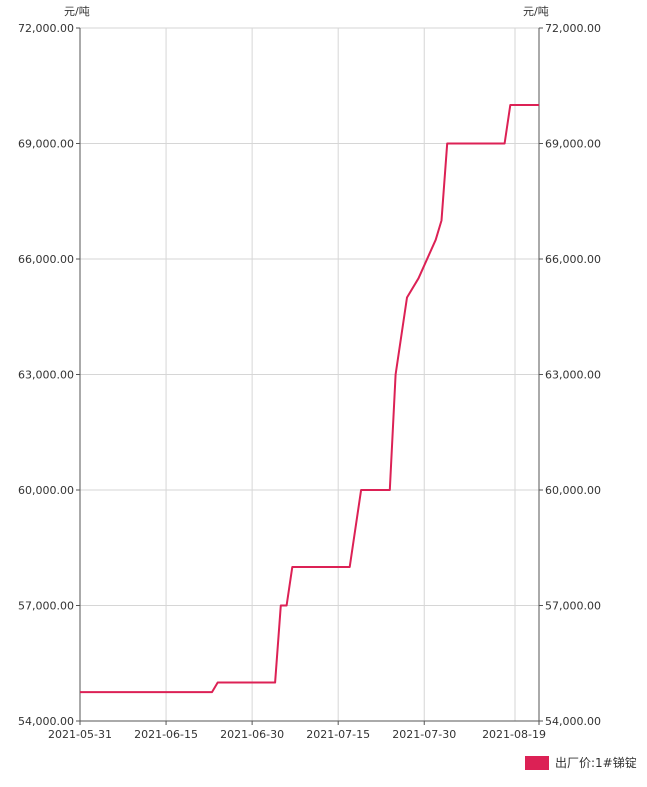 This screenshot has height=787, width=647. What do you see at coordinates (46, 259) in the screenshot?
I see `y-tick-label-left: 66,000.00` at bounding box center [46, 259].